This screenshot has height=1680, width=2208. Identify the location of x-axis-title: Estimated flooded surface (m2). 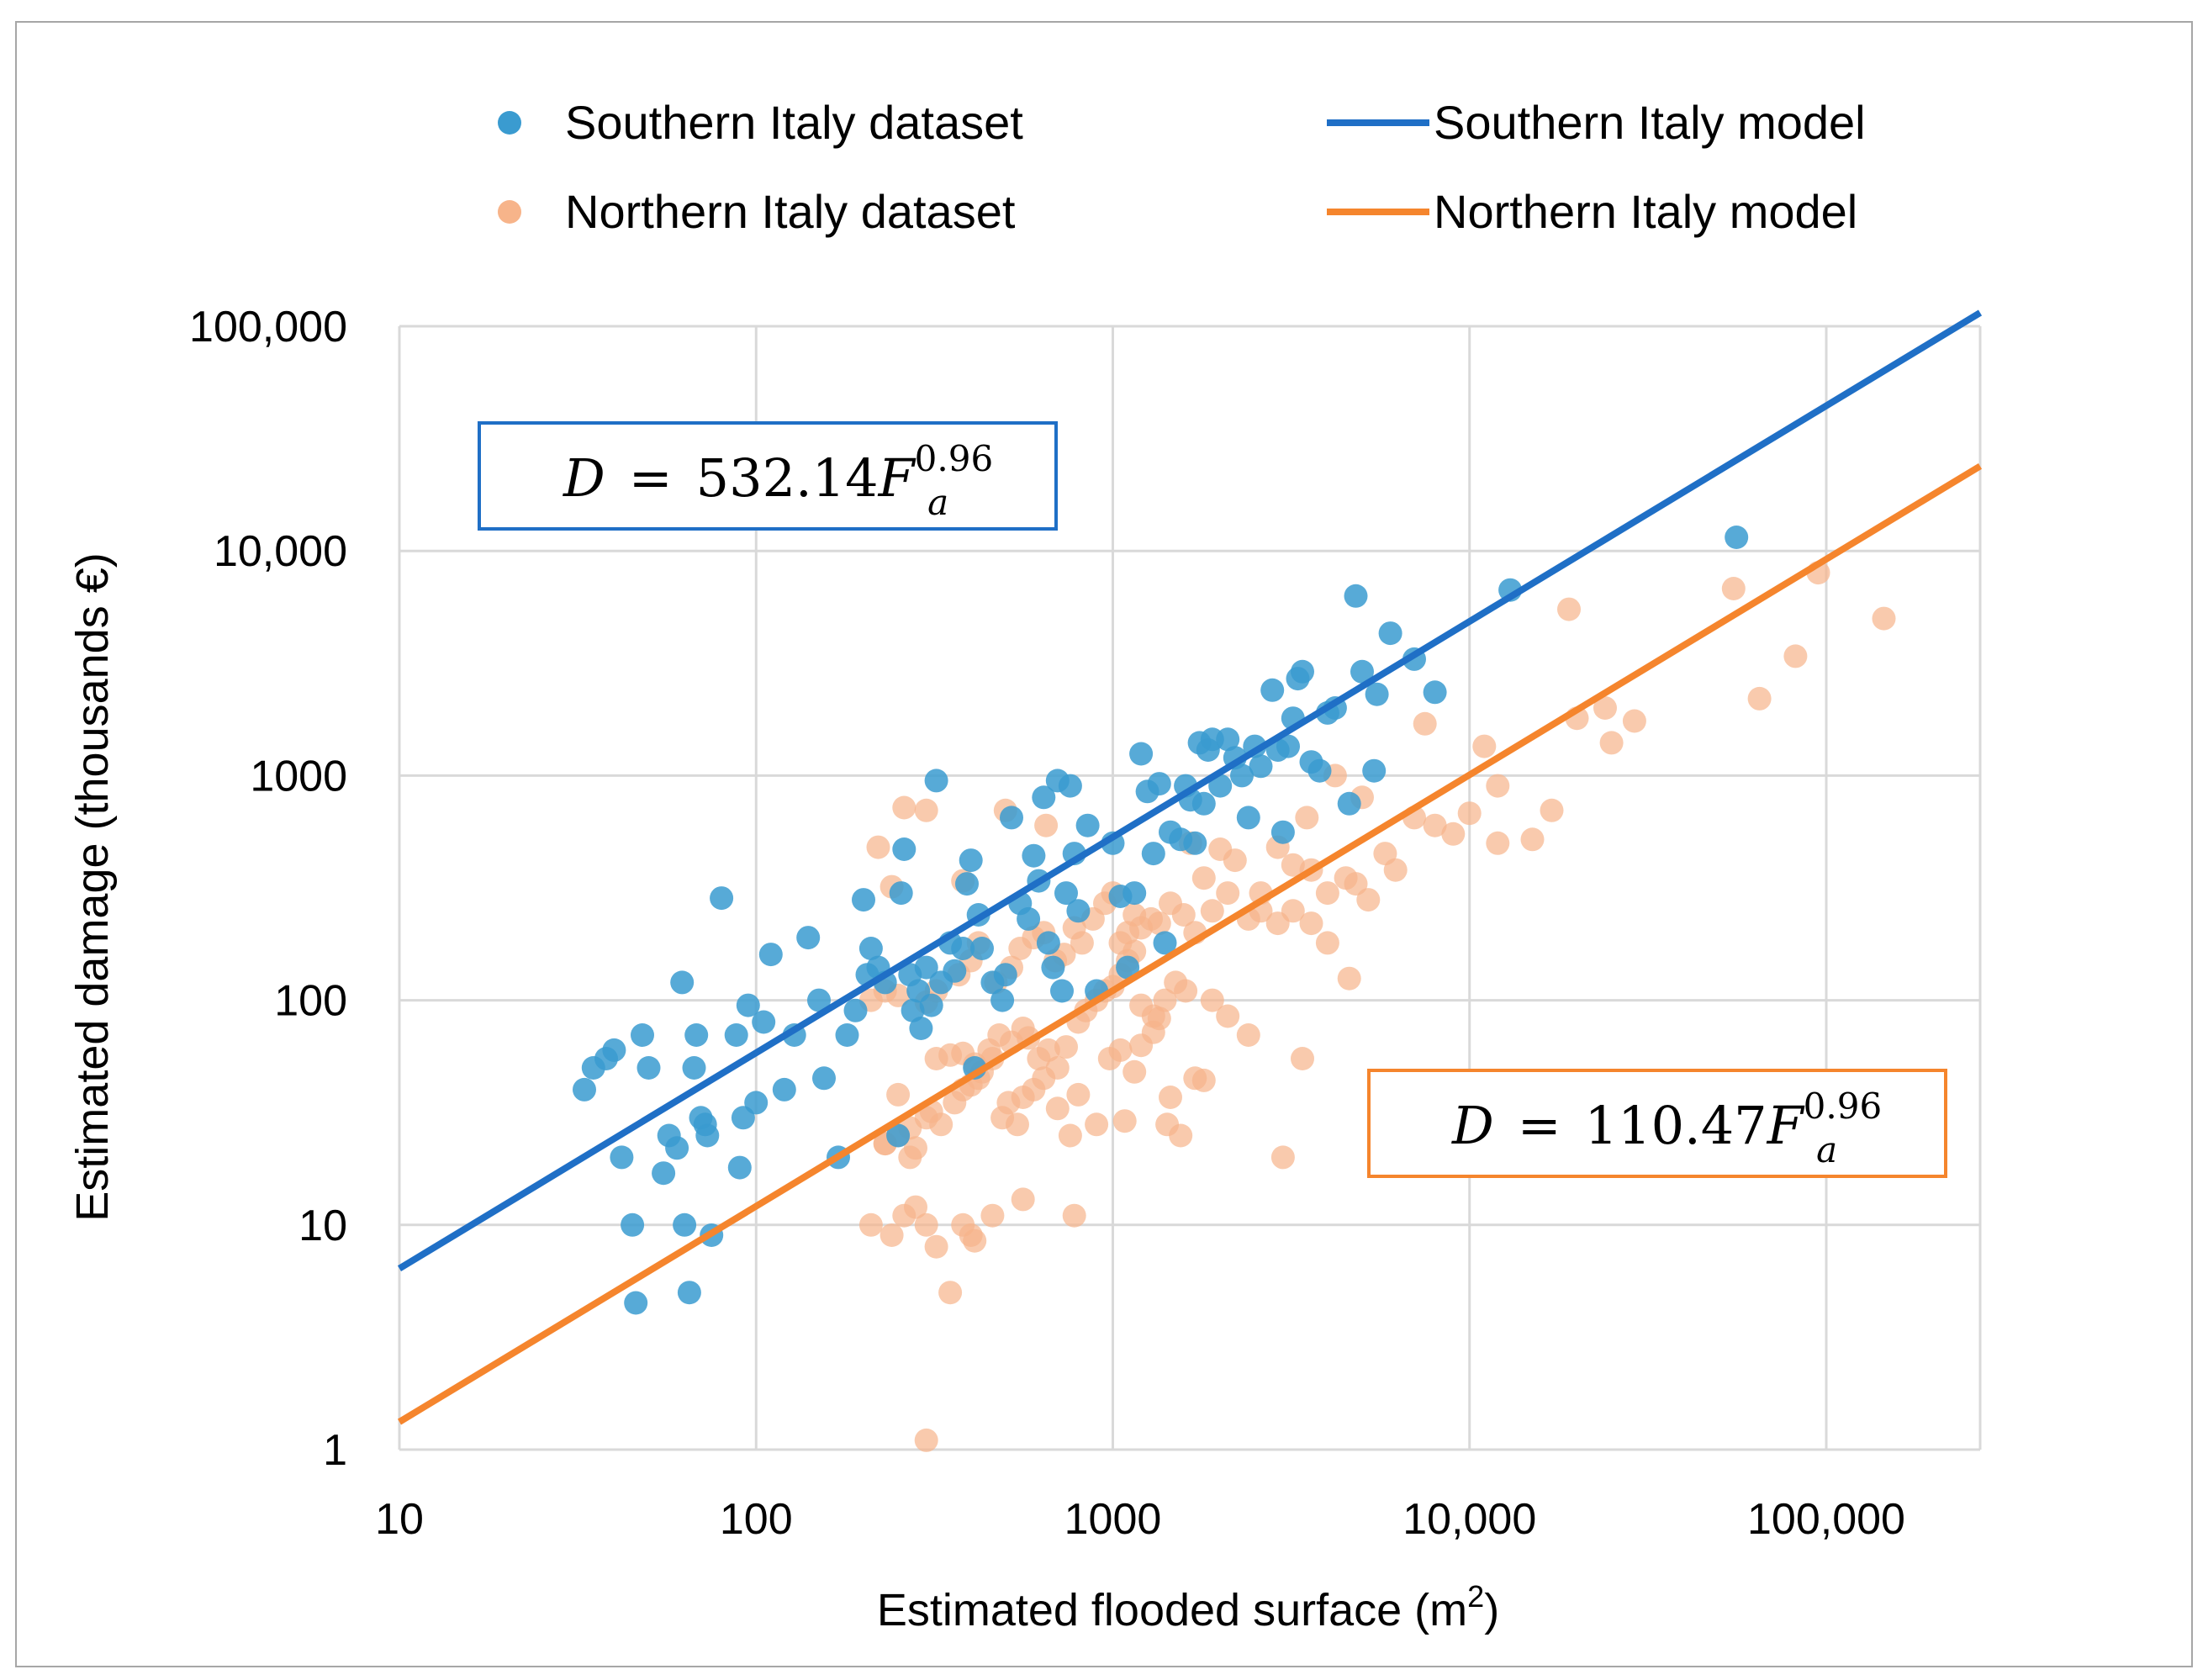
(1188, 1607).